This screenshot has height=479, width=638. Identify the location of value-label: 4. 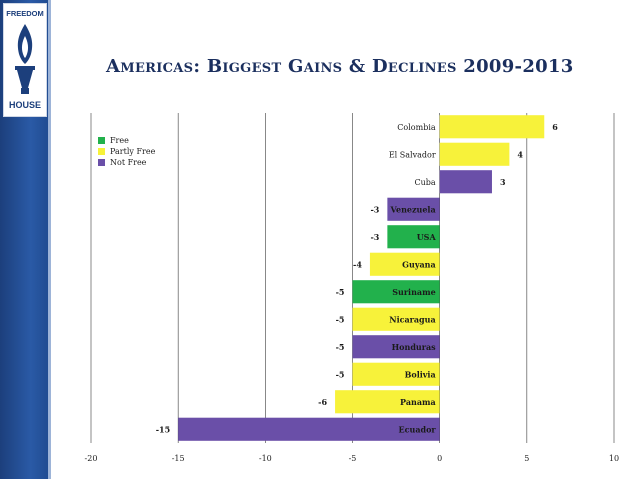
(520, 154).